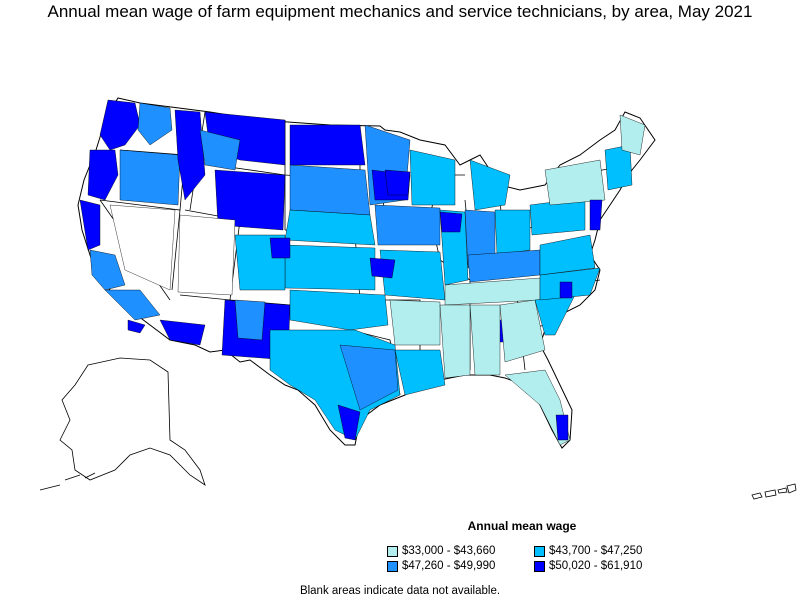 Image resolution: width=800 pixels, height=600 pixels. What do you see at coordinates (327, 145) in the screenshot?
I see `region-nd` at bounding box center [327, 145].